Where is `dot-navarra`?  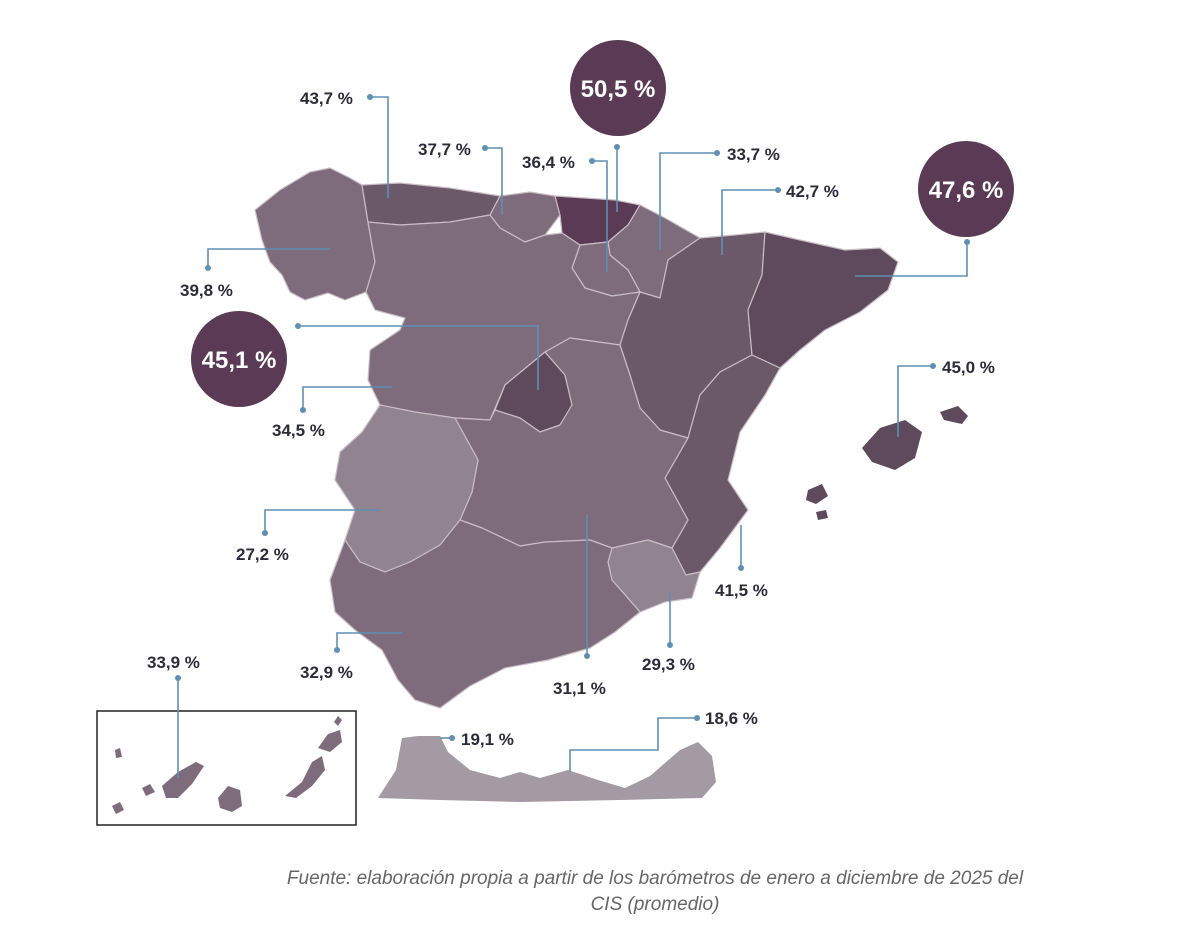 dot-navarra is located at coordinates (717, 153).